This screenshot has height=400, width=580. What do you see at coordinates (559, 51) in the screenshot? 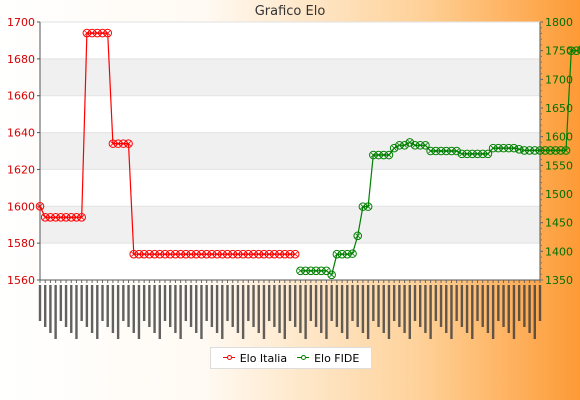
I see `y-right-tick-label: 1750` at bounding box center [559, 51].